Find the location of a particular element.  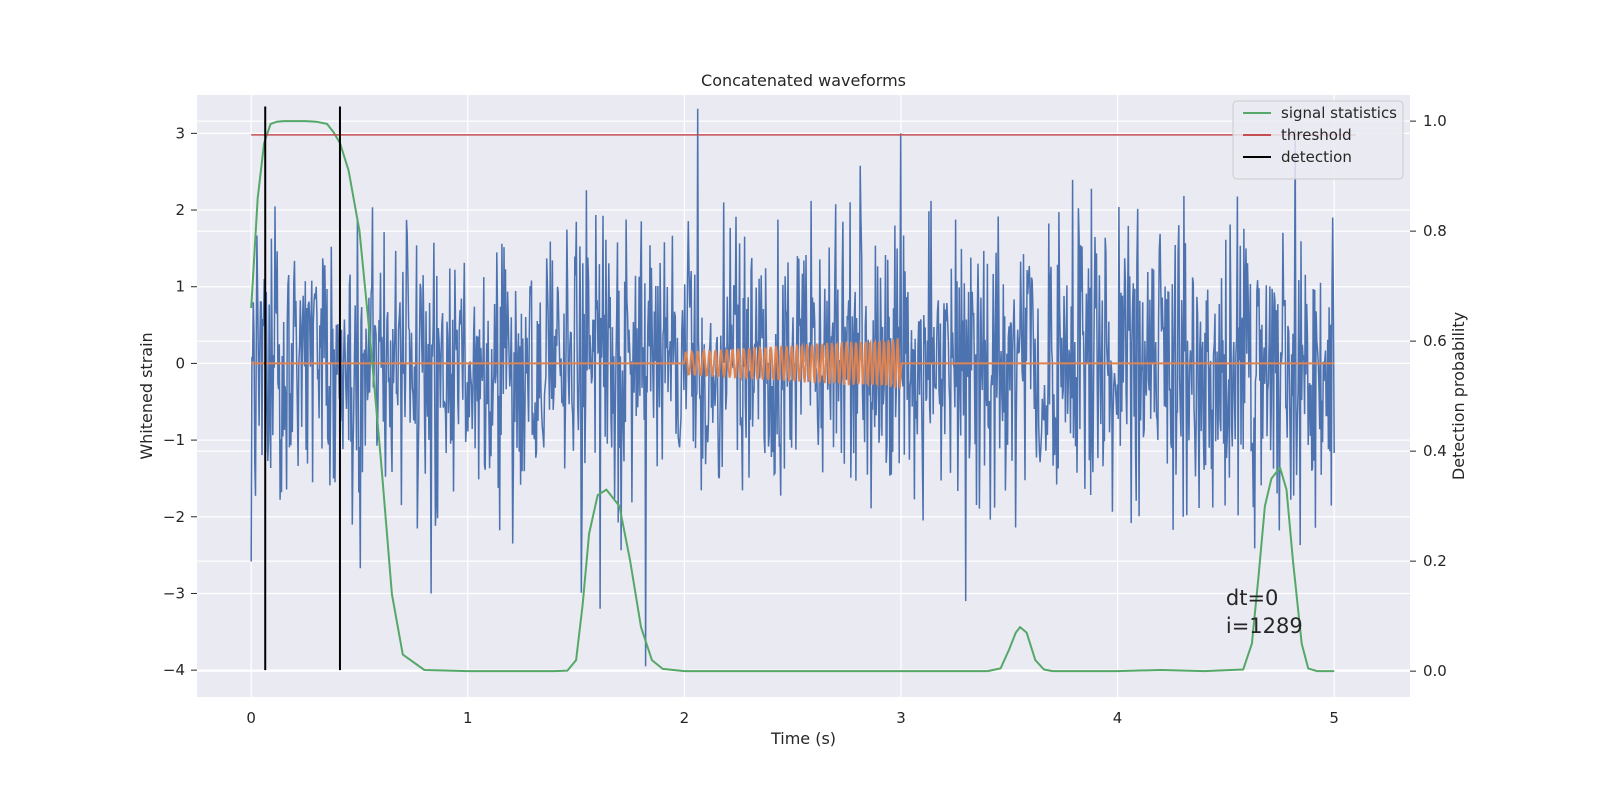

y2-tick-label: 0.4 is located at coordinates (1435, 451).